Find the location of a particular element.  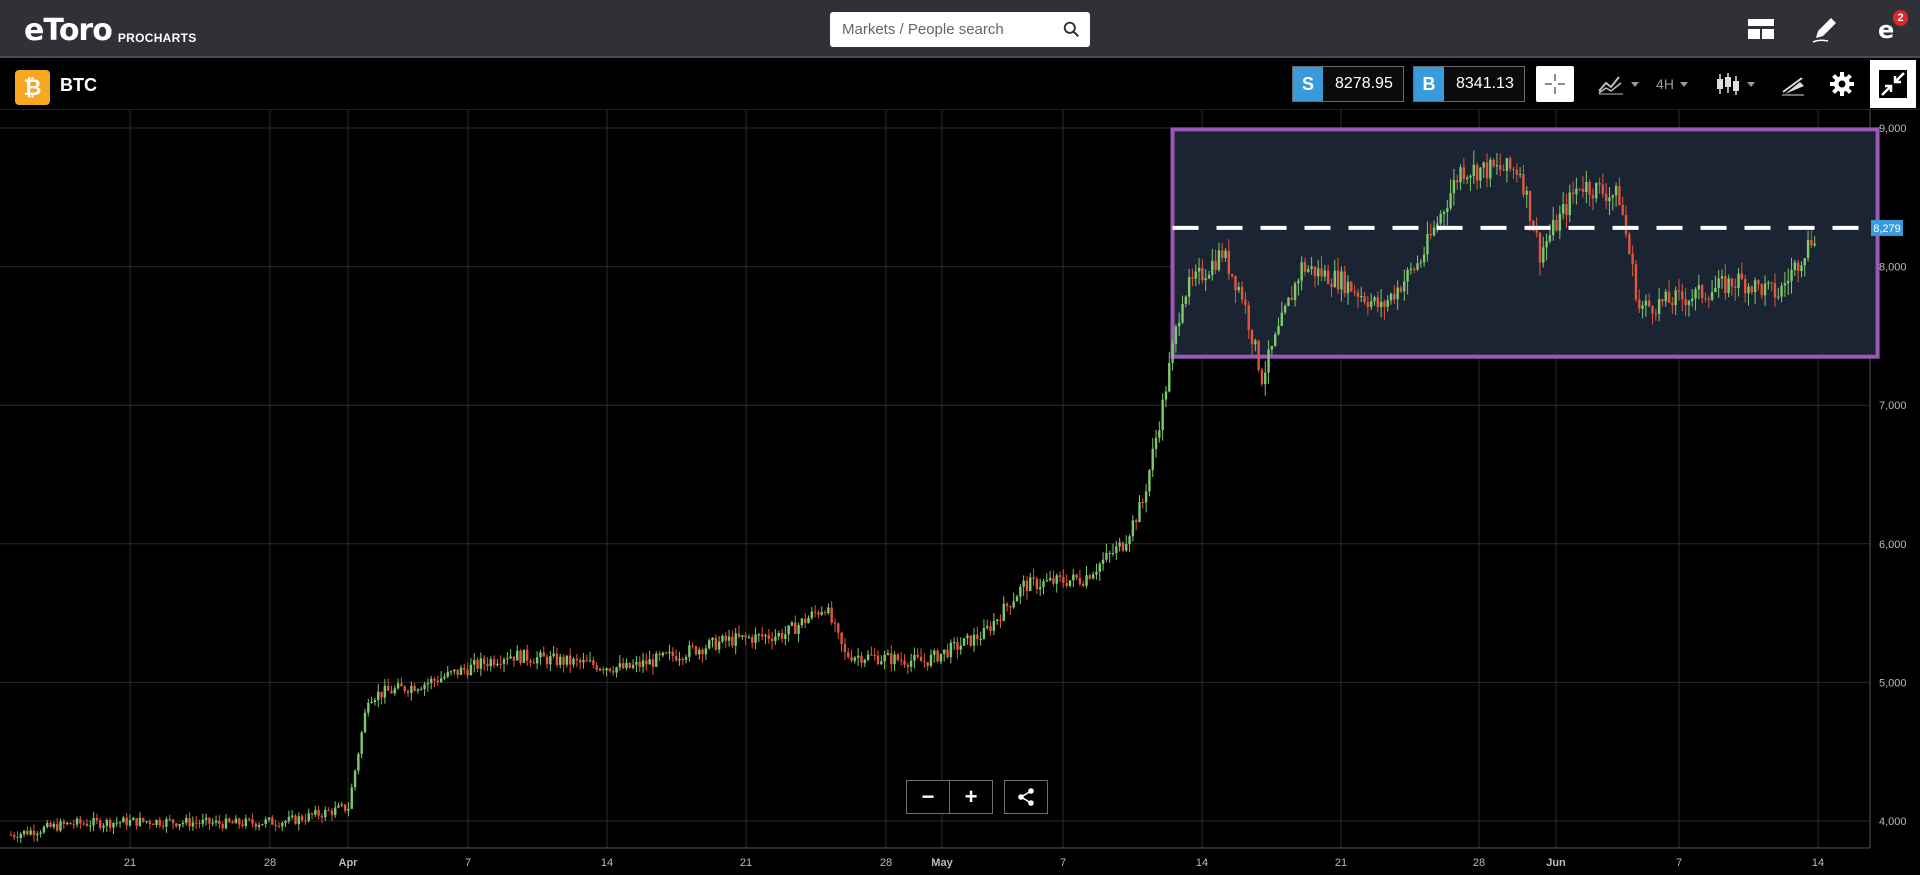

chevron-down-icon is located at coordinates (1683, 84).